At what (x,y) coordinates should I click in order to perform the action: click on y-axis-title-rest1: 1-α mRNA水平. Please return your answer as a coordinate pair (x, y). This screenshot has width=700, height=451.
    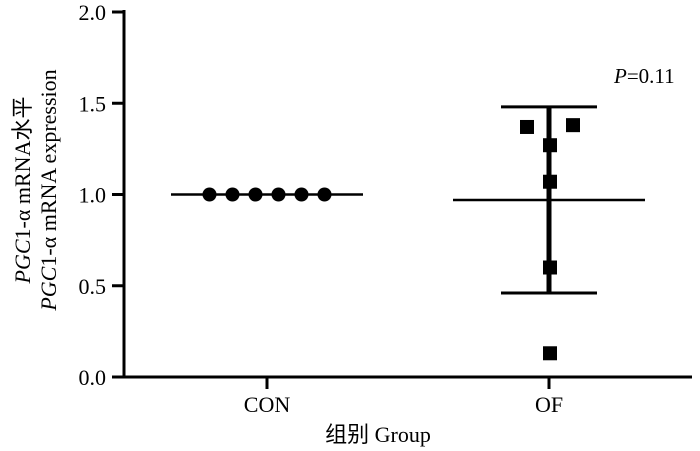
    Looking at the image, I should click on (22, 168).